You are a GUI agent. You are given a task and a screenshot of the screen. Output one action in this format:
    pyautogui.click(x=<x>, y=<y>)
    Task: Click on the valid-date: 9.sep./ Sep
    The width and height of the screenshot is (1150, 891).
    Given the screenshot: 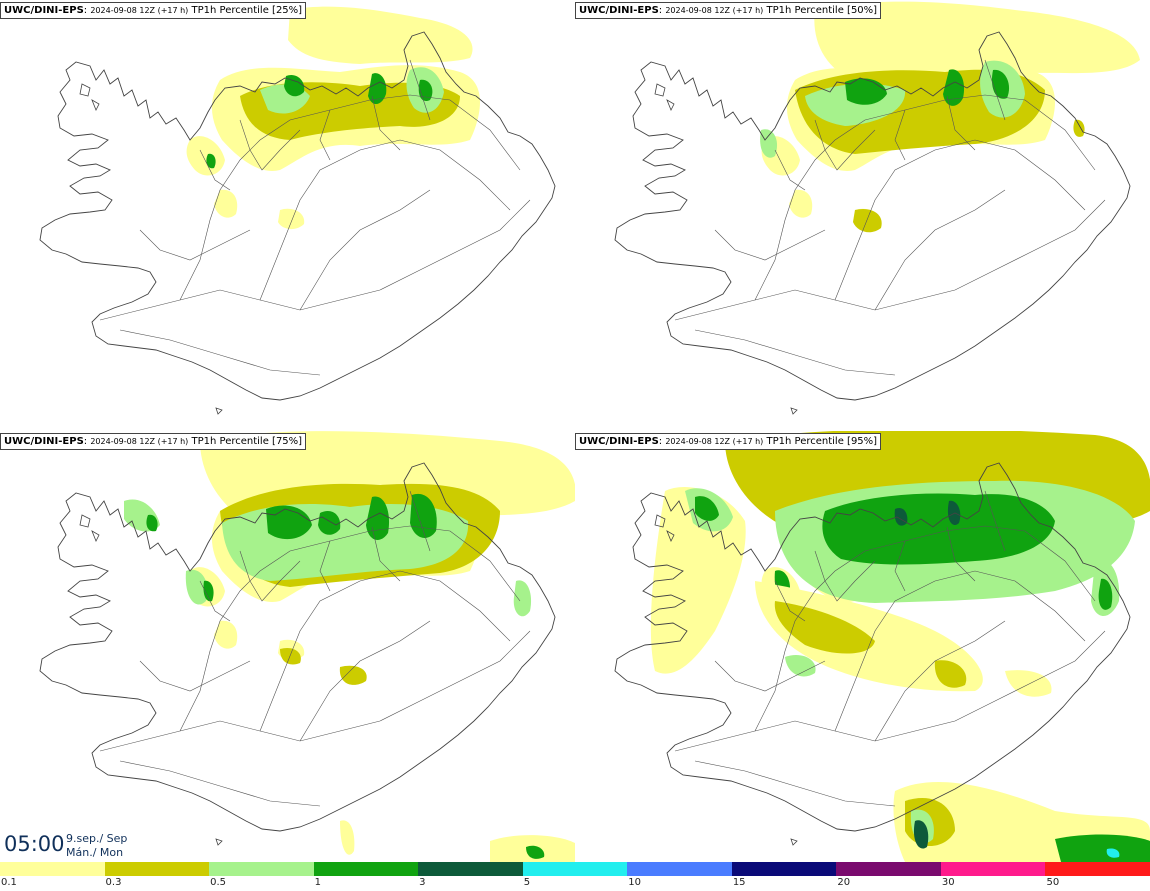 What is the action you would take?
    pyautogui.click(x=97, y=838)
    